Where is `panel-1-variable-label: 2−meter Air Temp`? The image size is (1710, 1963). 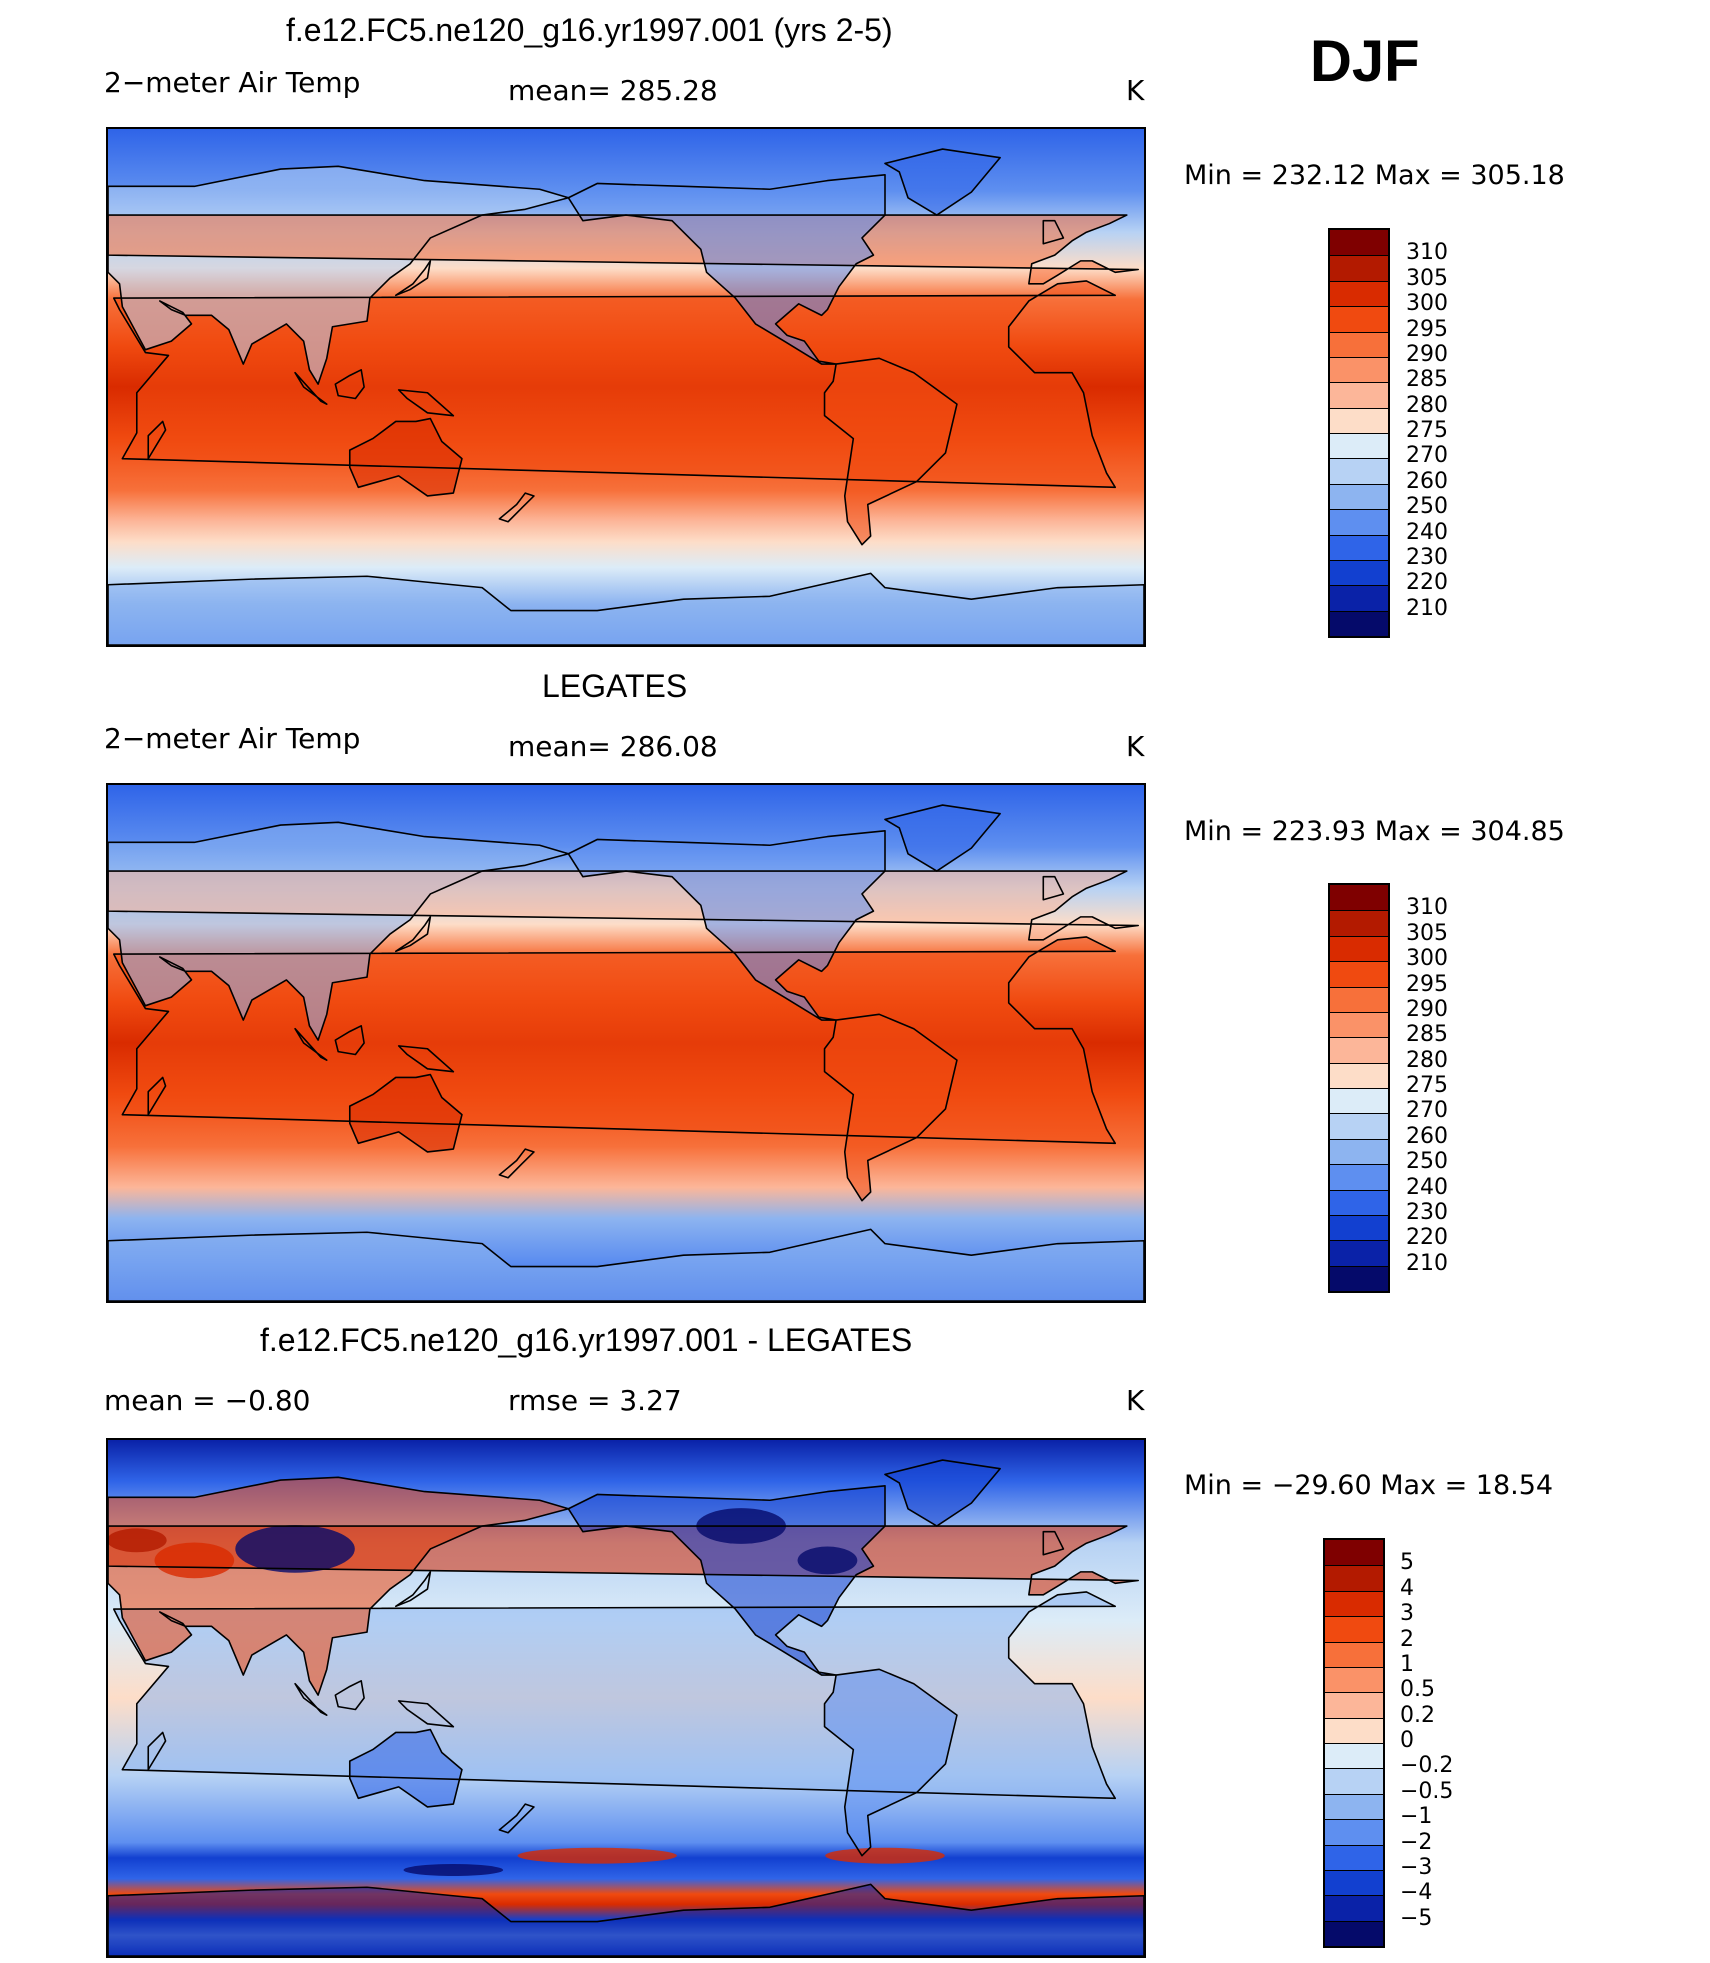
panel-1-variable-label: 2−meter Air Temp is located at coordinates (232, 82).